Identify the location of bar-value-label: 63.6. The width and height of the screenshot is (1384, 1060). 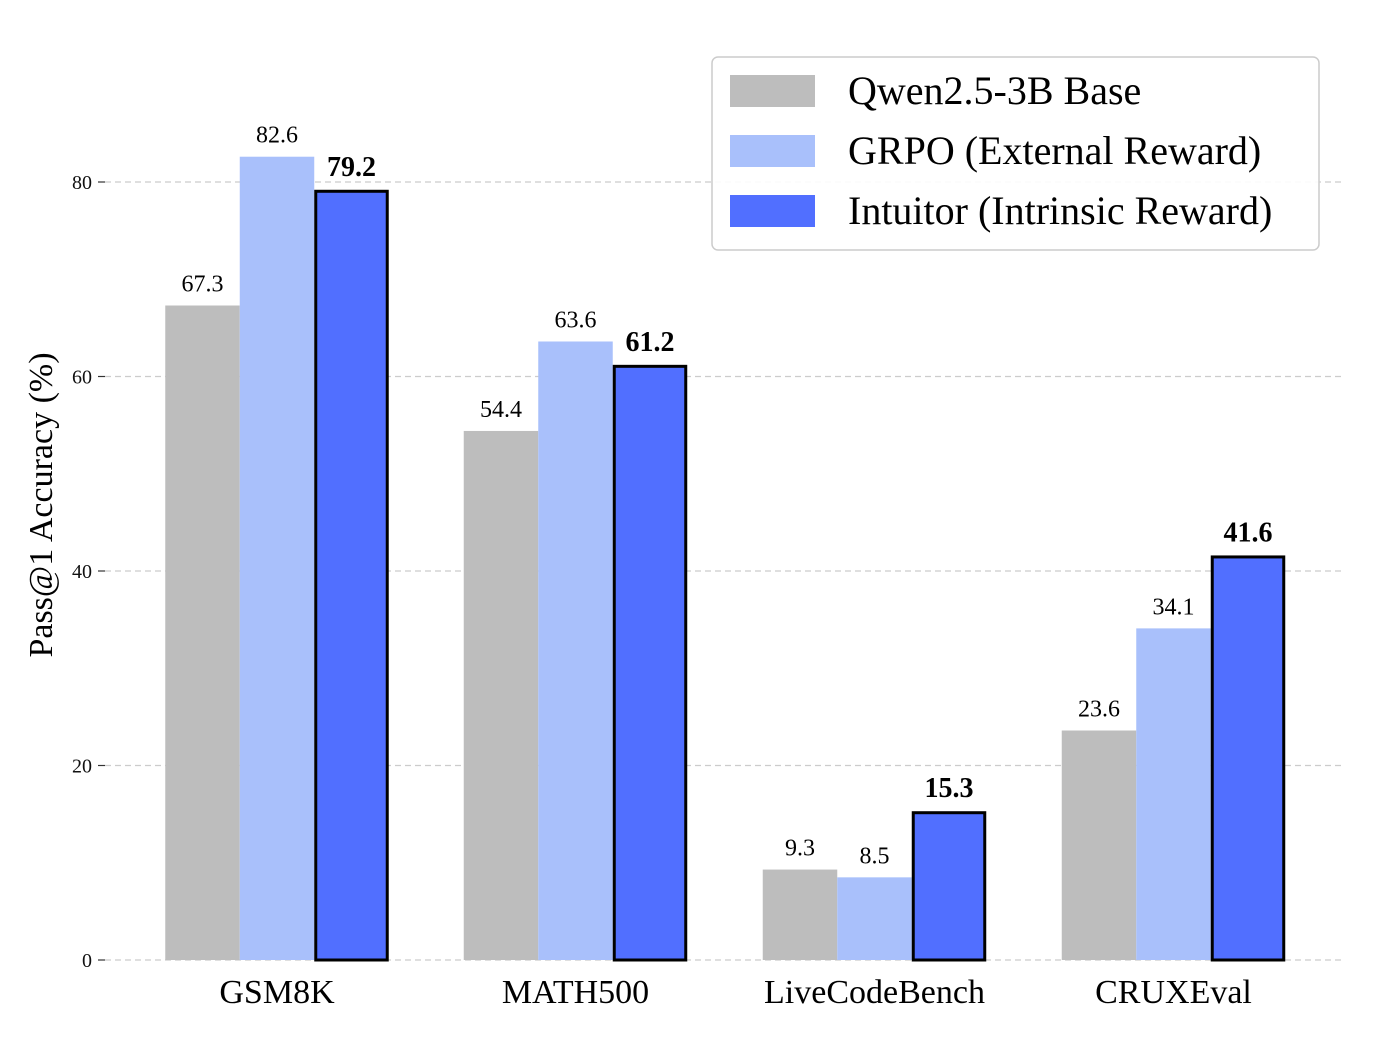
(576, 320).